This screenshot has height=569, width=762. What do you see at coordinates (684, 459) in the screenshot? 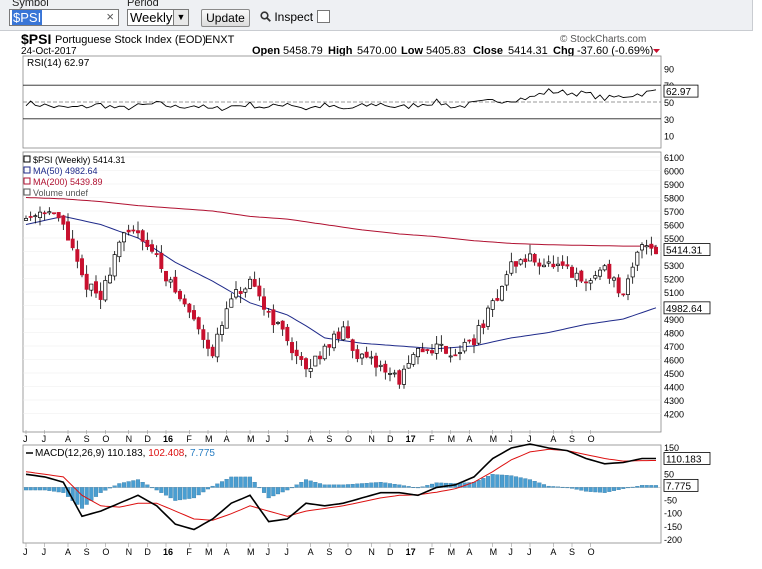
I see `macd-value-tag-text: 110.183` at bounding box center [684, 459].